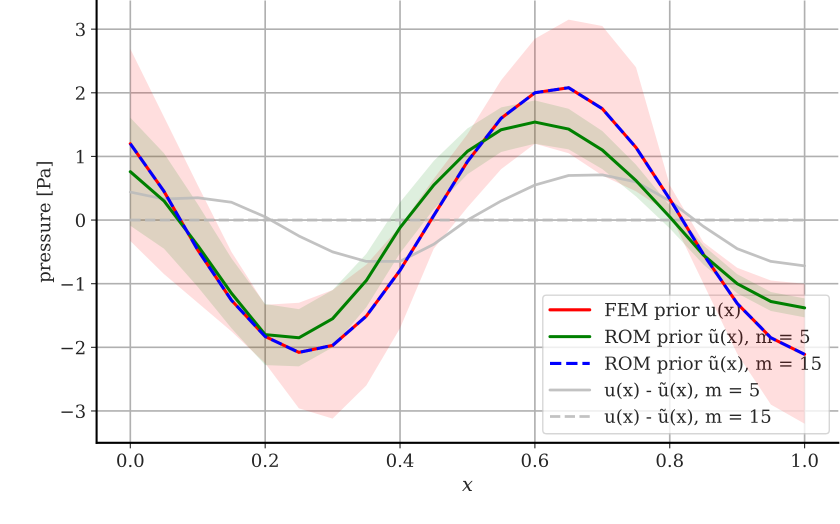 This screenshot has height=524, width=840. What do you see at coordinates (80, 93) in the screenshot?
I see `y-tick-label: 2` at bounding box center [80, 93].